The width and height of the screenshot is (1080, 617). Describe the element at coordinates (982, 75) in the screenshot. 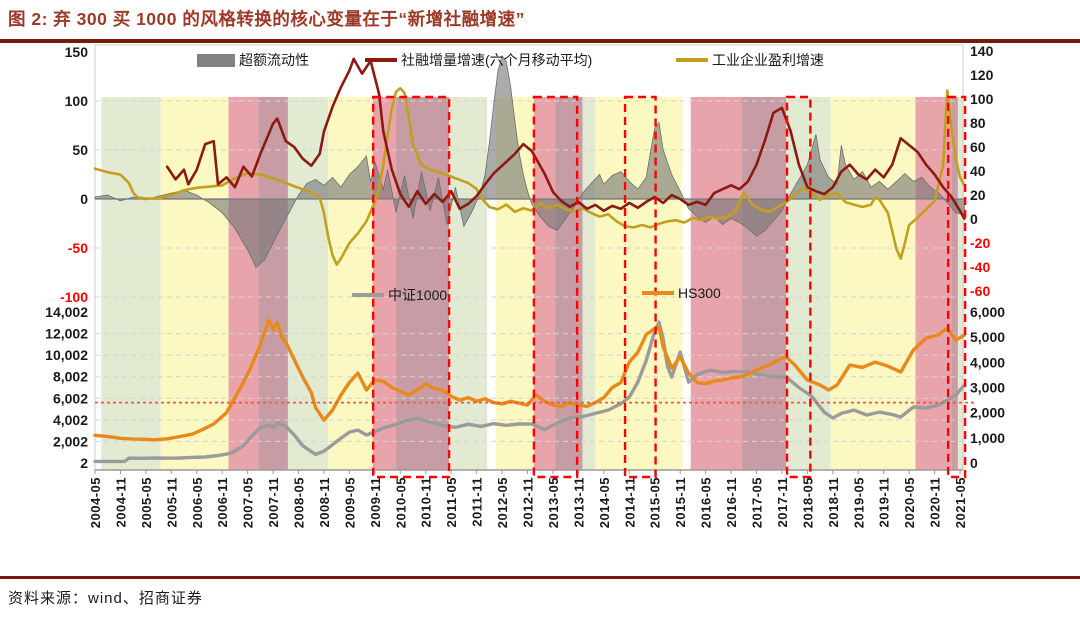

I see `axis-tick-label: 120` at that location.